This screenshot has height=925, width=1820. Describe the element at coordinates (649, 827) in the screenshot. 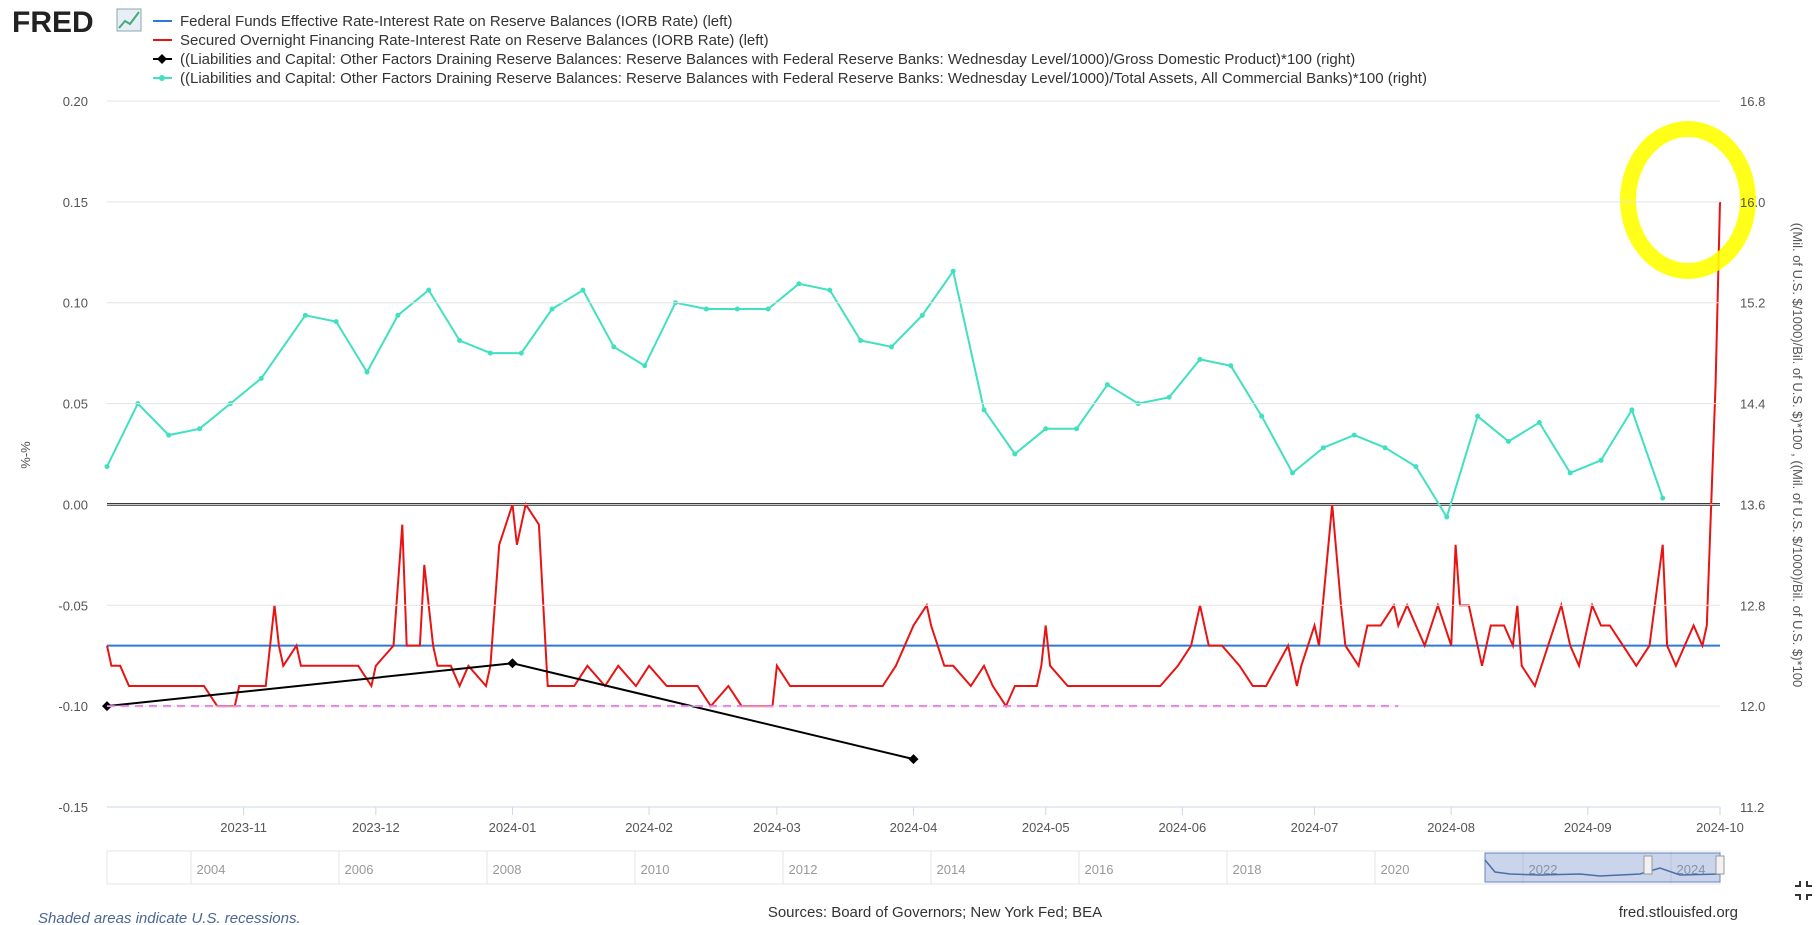

I see `x-tick-label: 2024-02` at that location.